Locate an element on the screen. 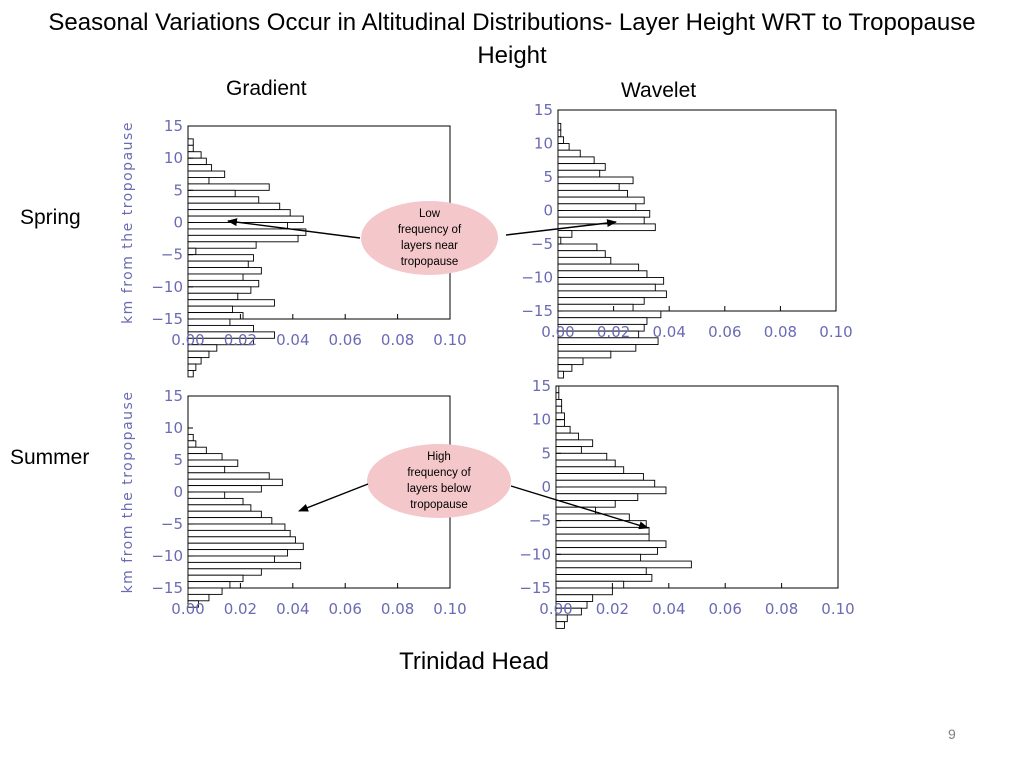  x-tick-label: 0.00 is located at coordinates (187, 340).